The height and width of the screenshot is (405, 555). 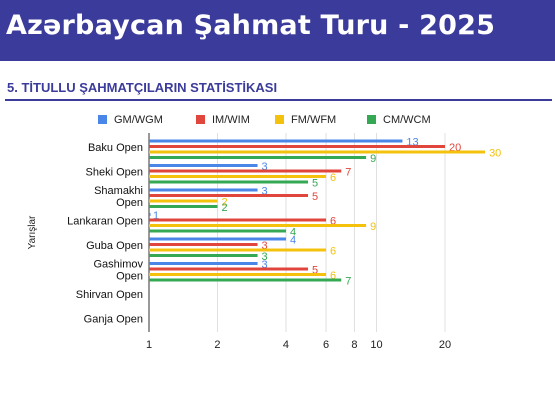 What do you see at coordinates (445, 345) in the screenshot?
I see `x-tick-label: 20` at bounding box center [445, 345].